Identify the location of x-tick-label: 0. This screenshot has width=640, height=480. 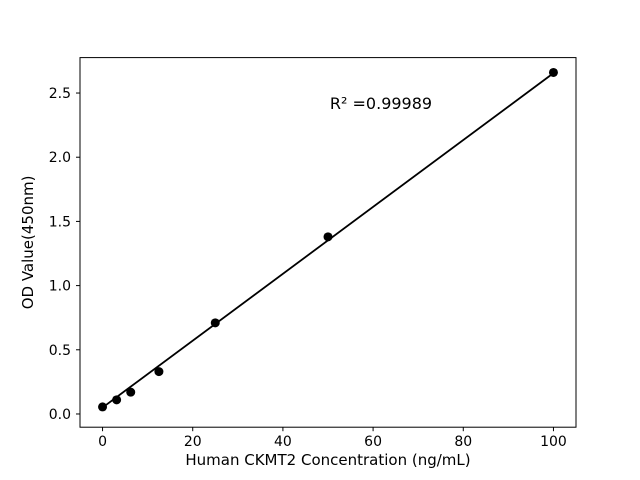
(102, 442).